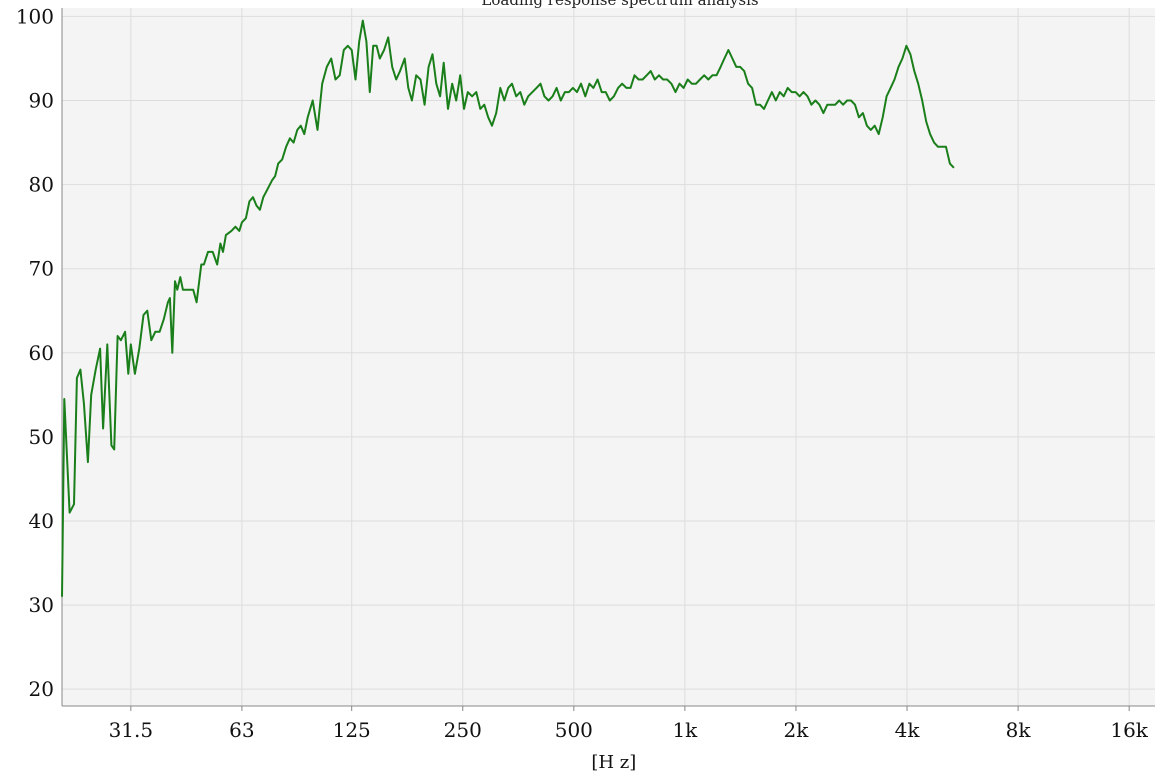  What do you see at coordinates (908, 730) in the screenshot?
I see `x-tick-label: 4k` at bounding box center [908, 730].